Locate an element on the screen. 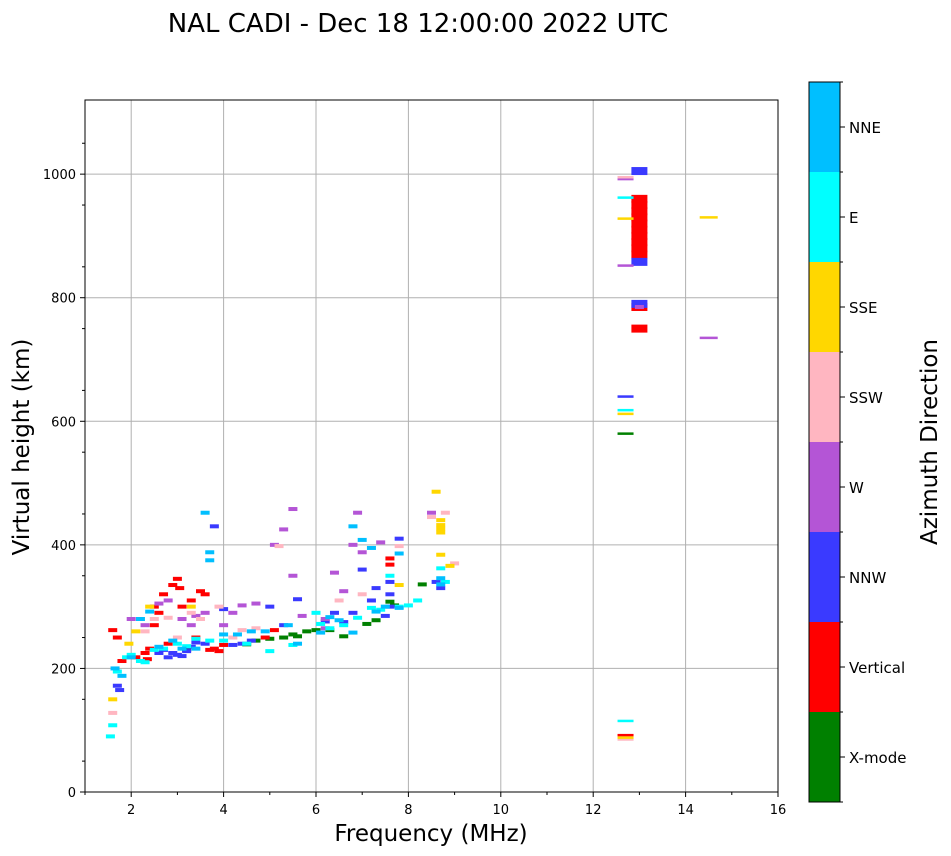  y-tick-label: 1000 is located at coordinates (59, 175).